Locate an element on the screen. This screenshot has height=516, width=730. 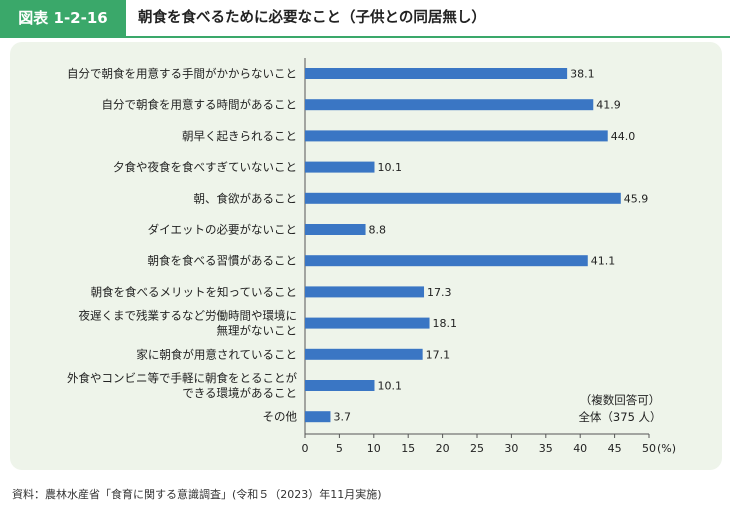
bar-value-label: 8.8 is located at coordinates (378, 230).